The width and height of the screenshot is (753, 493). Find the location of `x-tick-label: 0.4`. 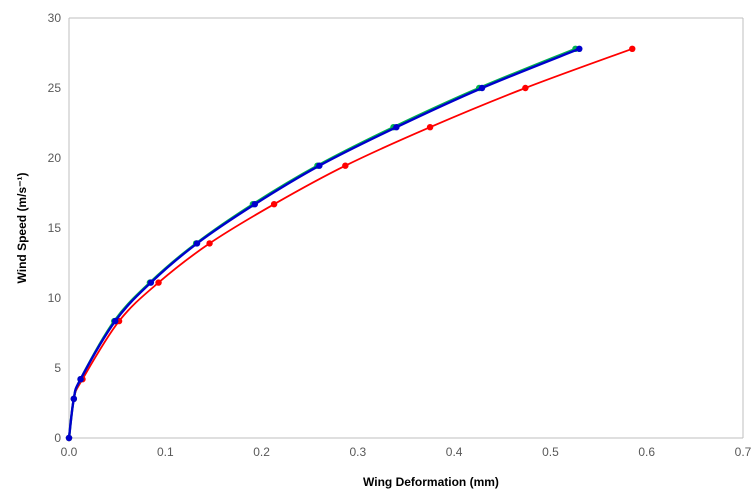

x-tick-label: 0.4 is located at coordinates (454, 452).